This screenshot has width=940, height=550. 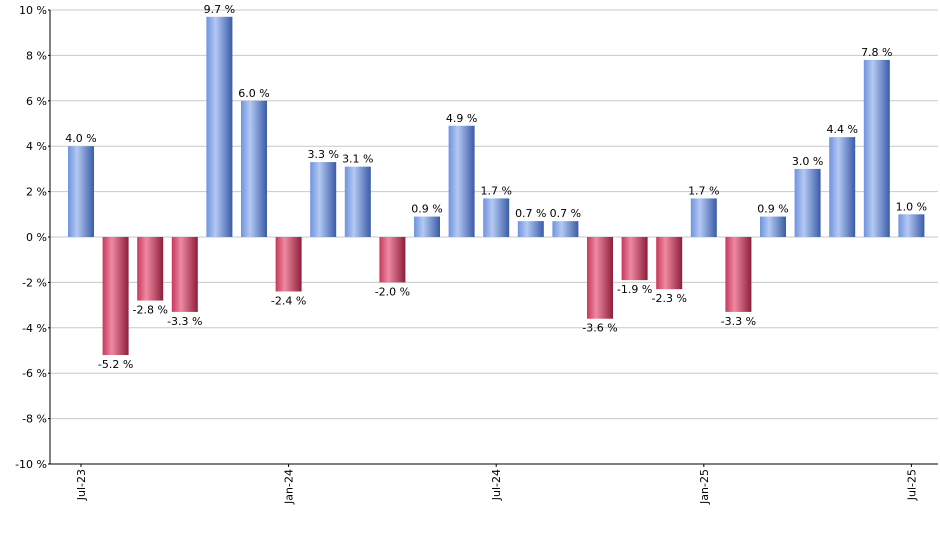 I want to click on x-tick-label: Jul-25, so click(x=911, y=485).